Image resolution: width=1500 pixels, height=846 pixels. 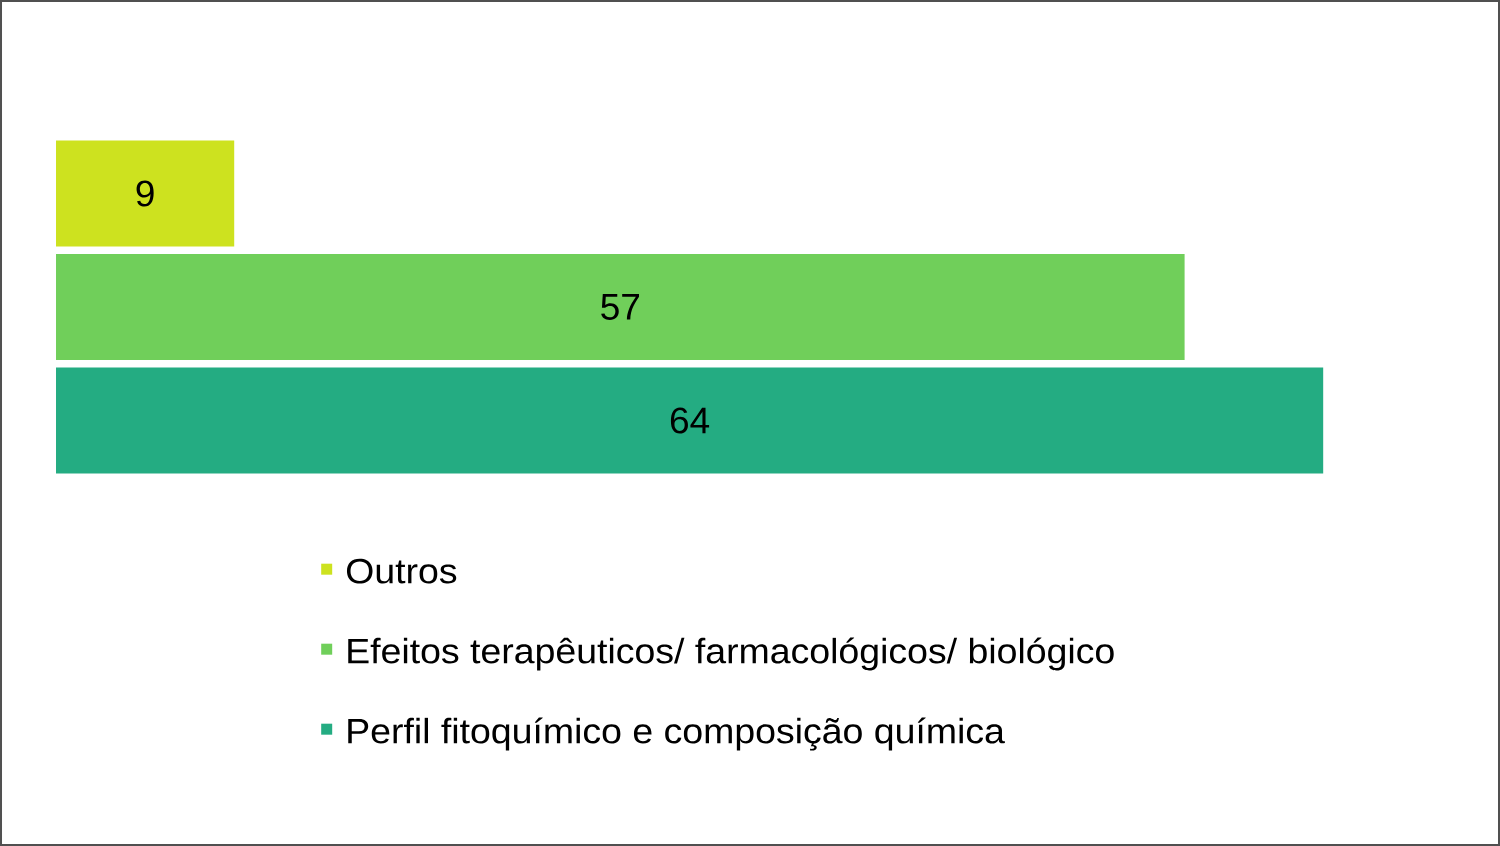 What do you see at coordinates (620, 307) in the screenshot?
I see `data-label: 57` at bounding box center [620, 307].